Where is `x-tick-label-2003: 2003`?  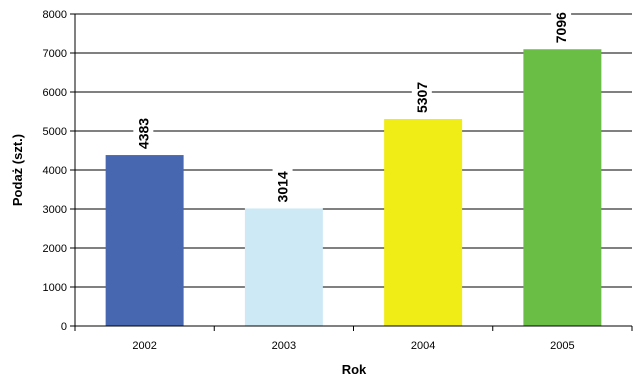 x-tick-label-2003: 2003 is located at coordinates (284, 346).